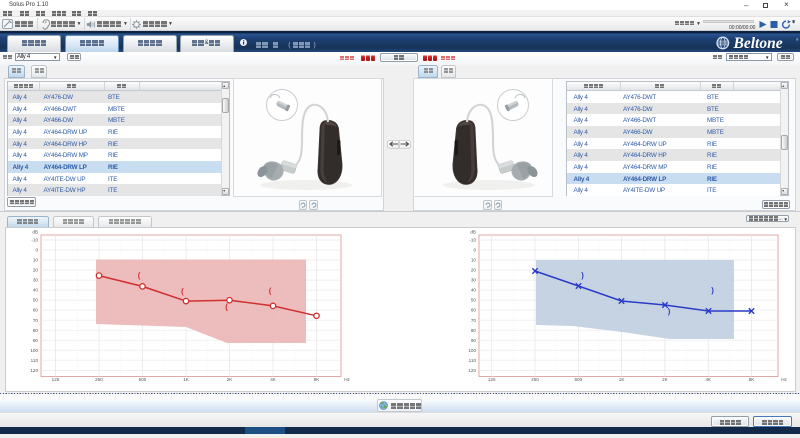 The image size is (800, 438). What do you see at coordinates (758, 43) in the screenshot?
I see `svg-text: Beltone` at bounding box center [758, 43].